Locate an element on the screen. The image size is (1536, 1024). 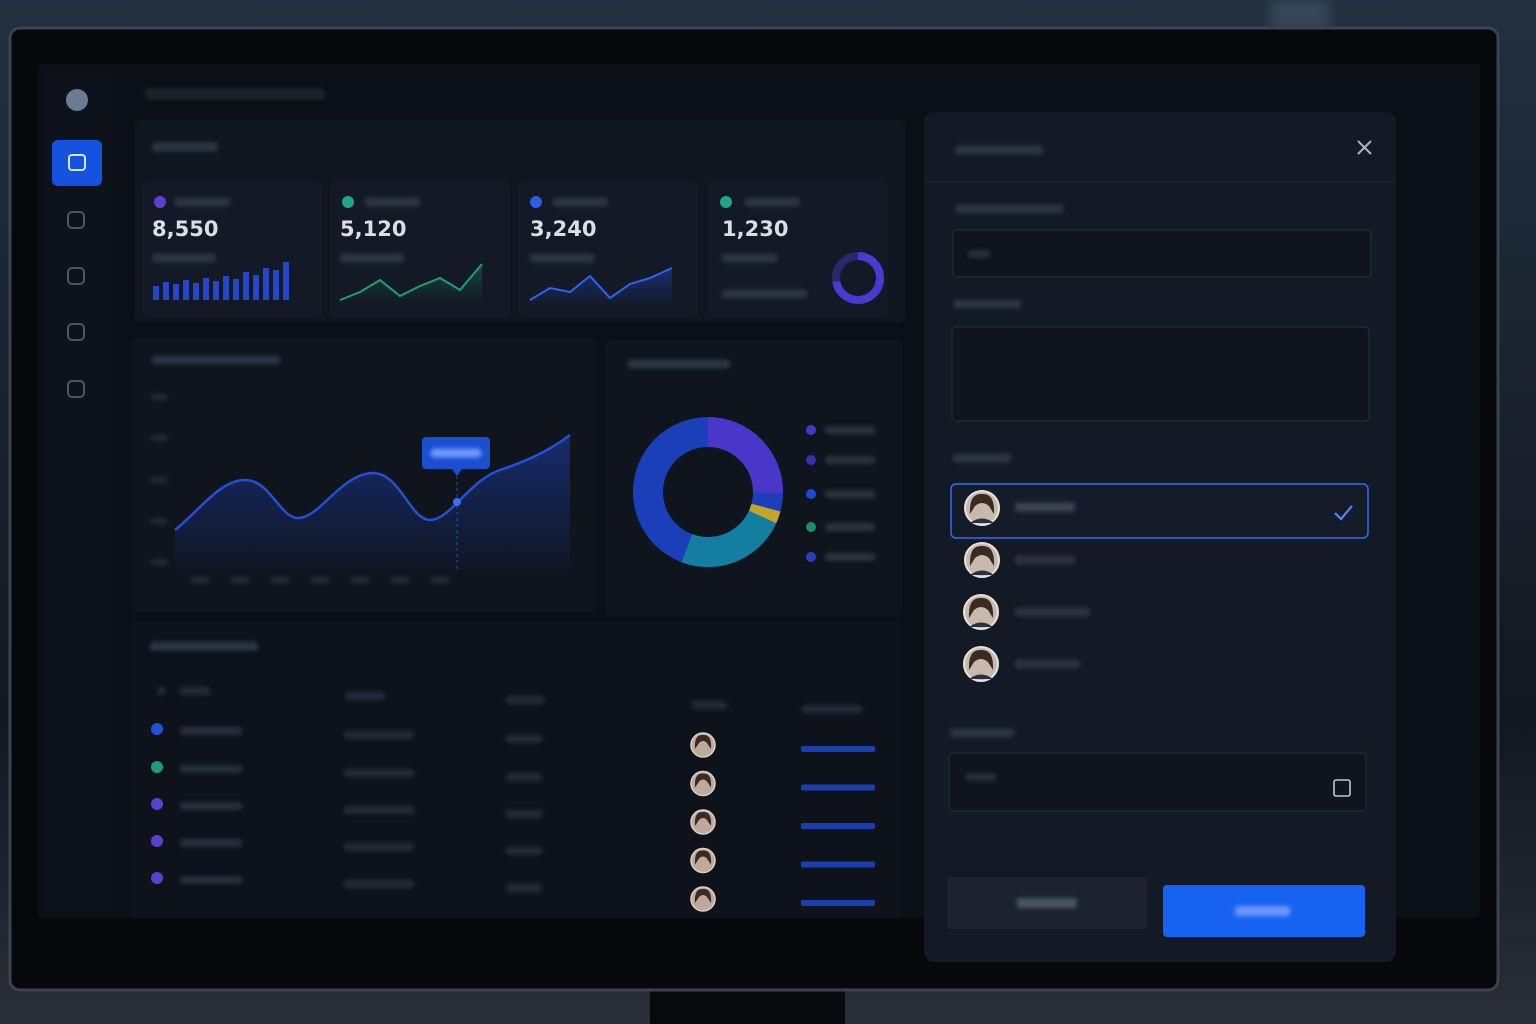
hover-point is located at coordinates (457, 502).